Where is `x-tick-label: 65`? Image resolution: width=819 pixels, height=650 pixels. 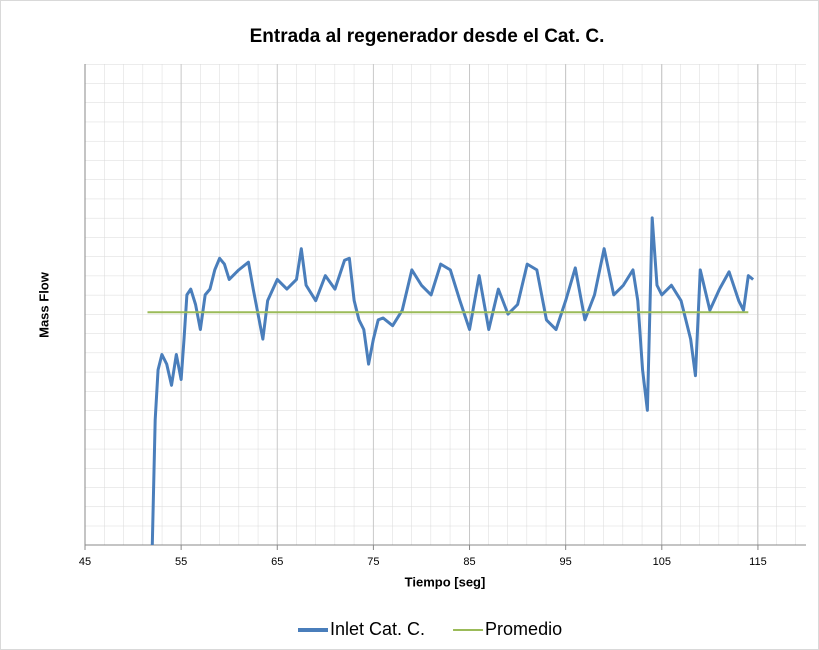 x-tick-label: 65 is located at coordinates (277, 562).